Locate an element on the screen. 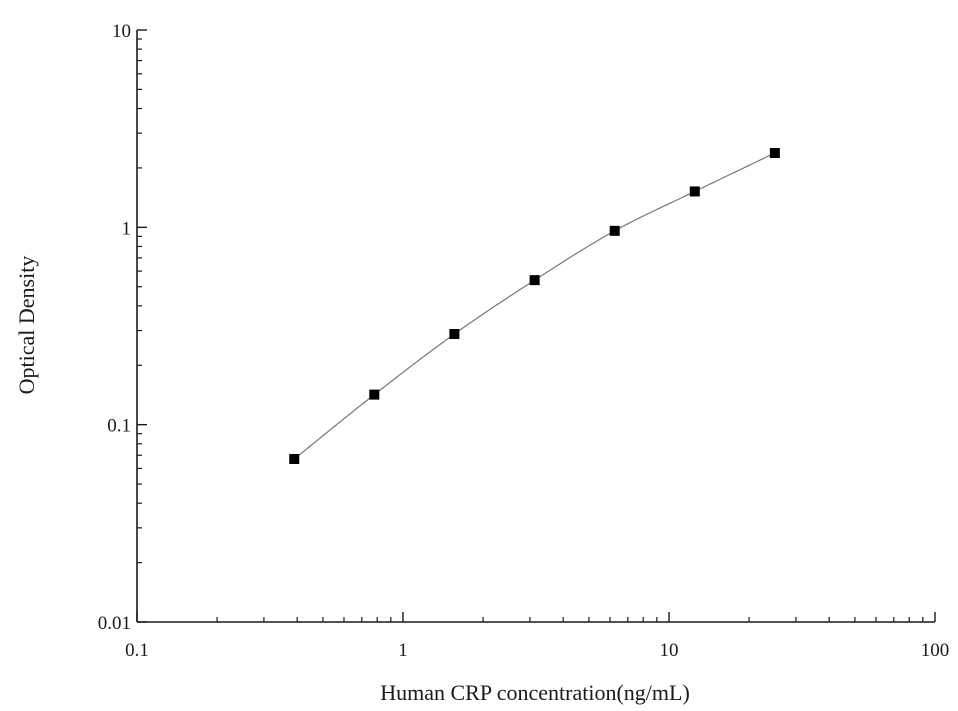 The image size is (958, 711). y-axis-title: Optical Density is located at coordinates (26, 325).